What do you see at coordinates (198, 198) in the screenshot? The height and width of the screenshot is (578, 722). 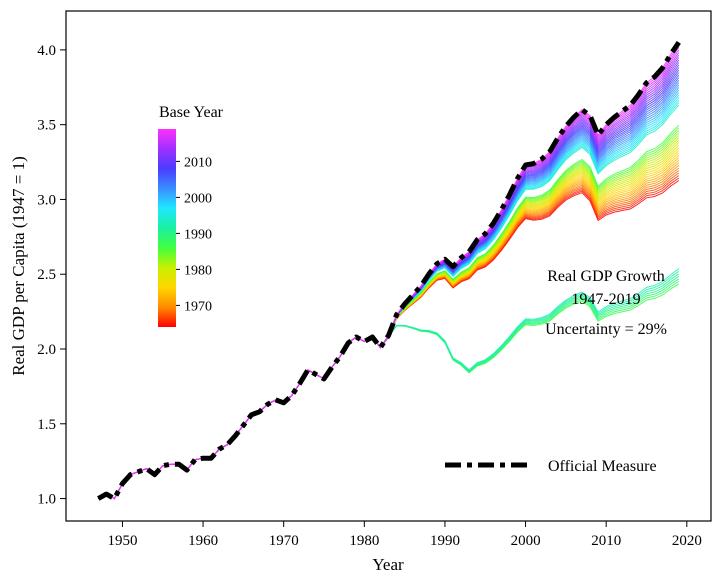 I see `colorbar-tick-label: 2000` at bounding box center [198, 198].